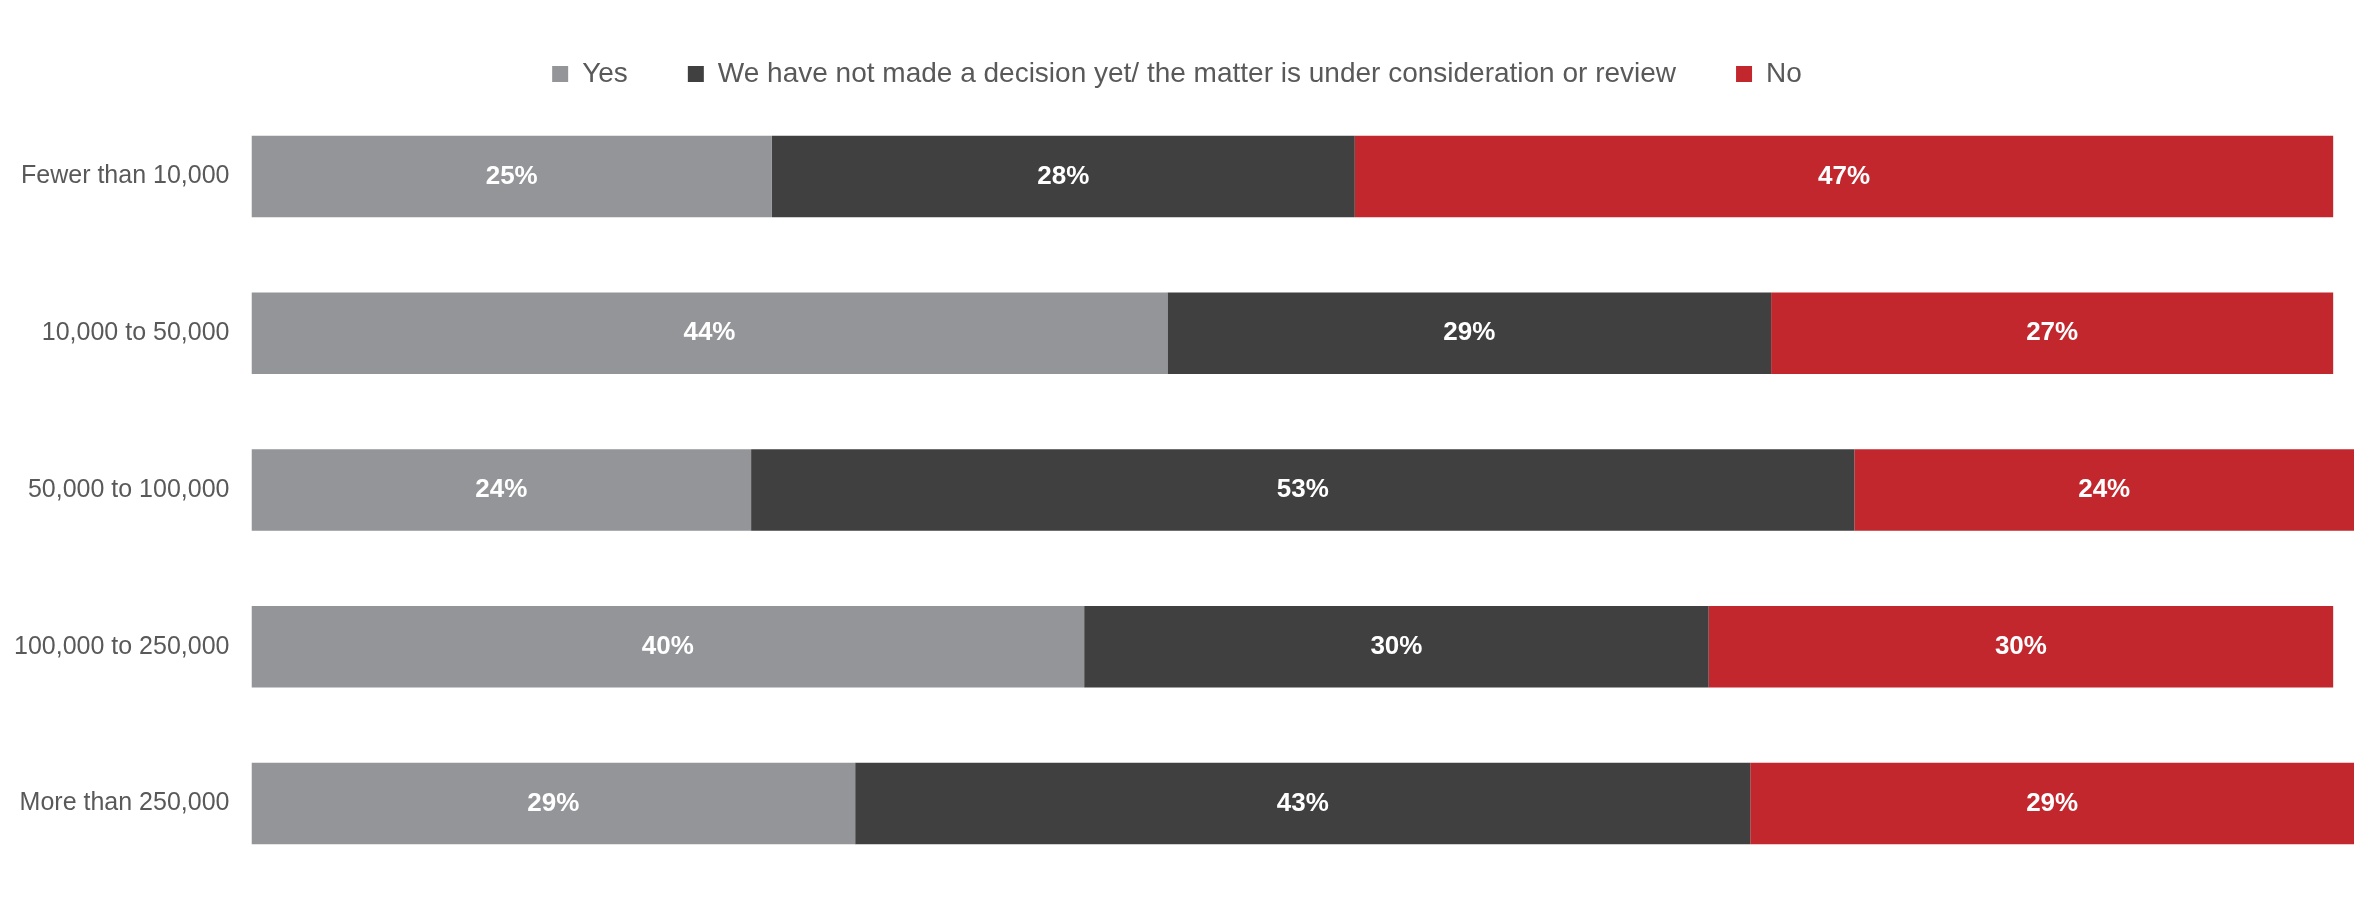 The width and height of the screenshot is (2354, 911). What do you see at coordinates (128, 487) in the screenshot?
I see `y-tick-label: 50,000 to 100,000` at bounding box center [128, 487].